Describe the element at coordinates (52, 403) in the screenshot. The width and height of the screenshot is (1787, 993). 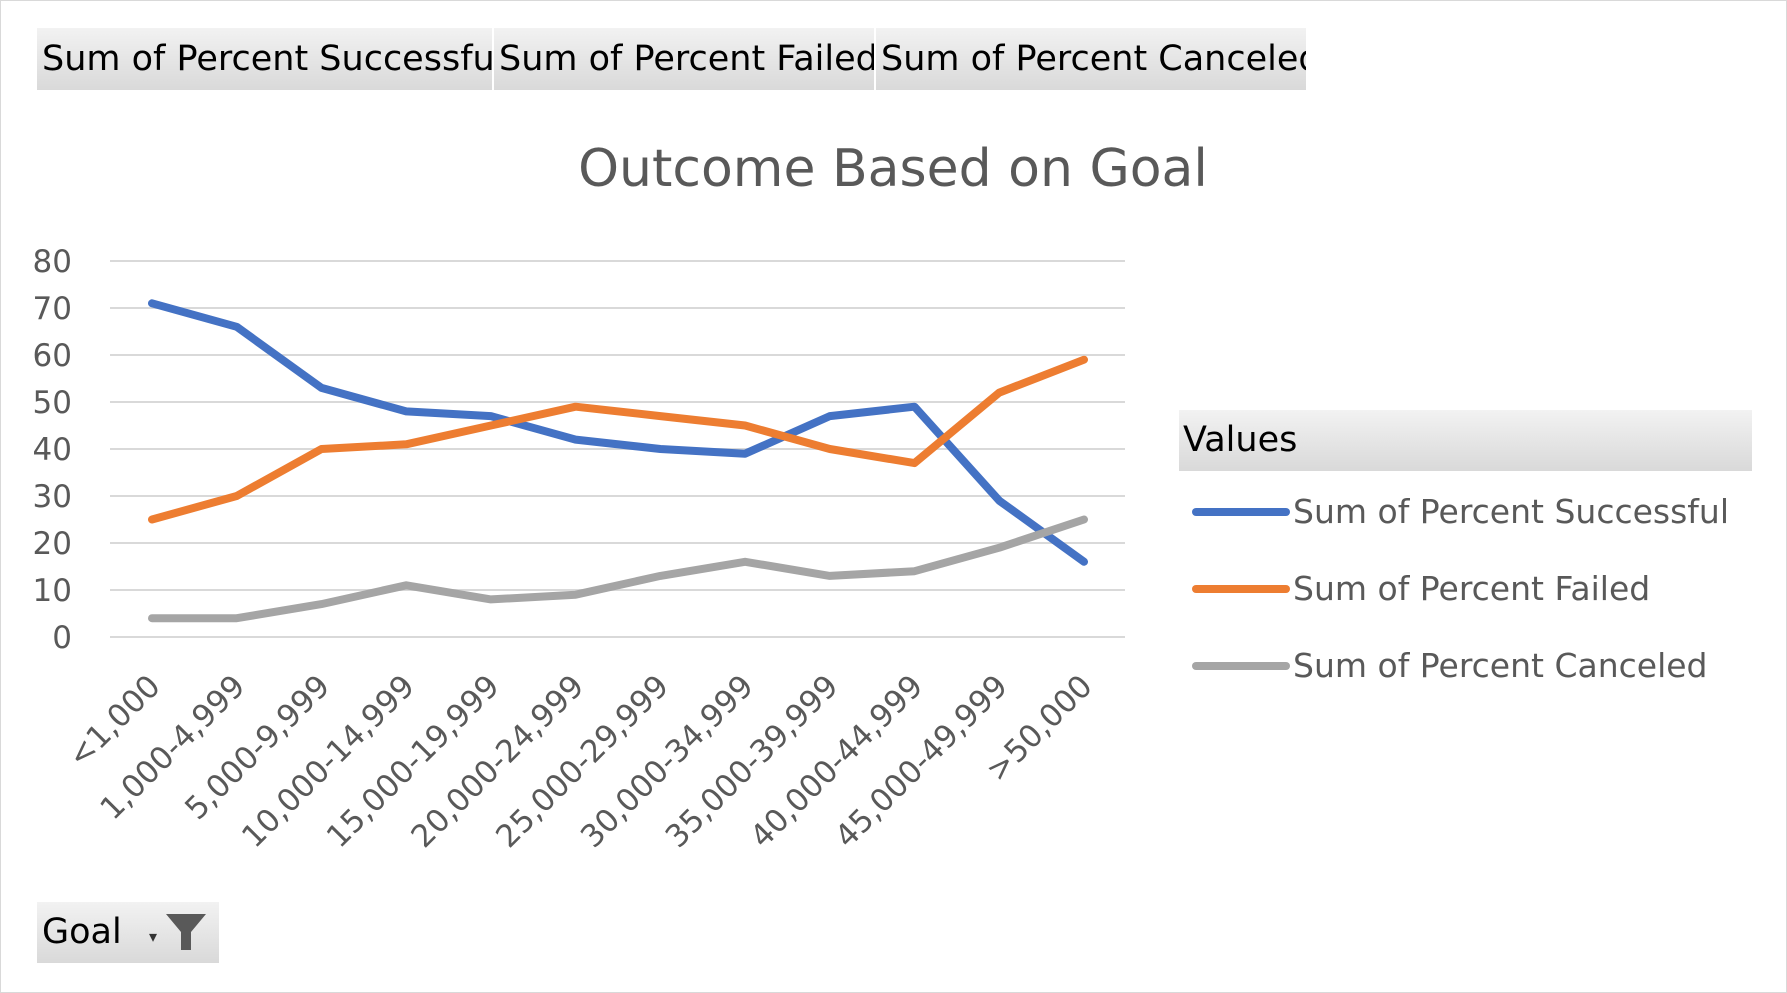
I see `y-tick-label-50: 50` at that location.